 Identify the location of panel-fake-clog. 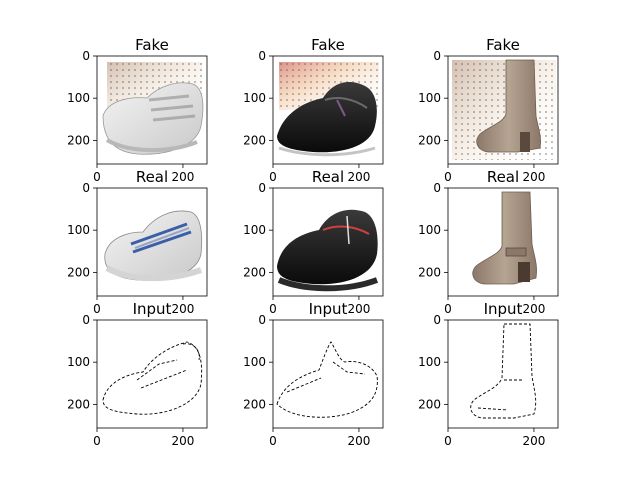
(328, 110).